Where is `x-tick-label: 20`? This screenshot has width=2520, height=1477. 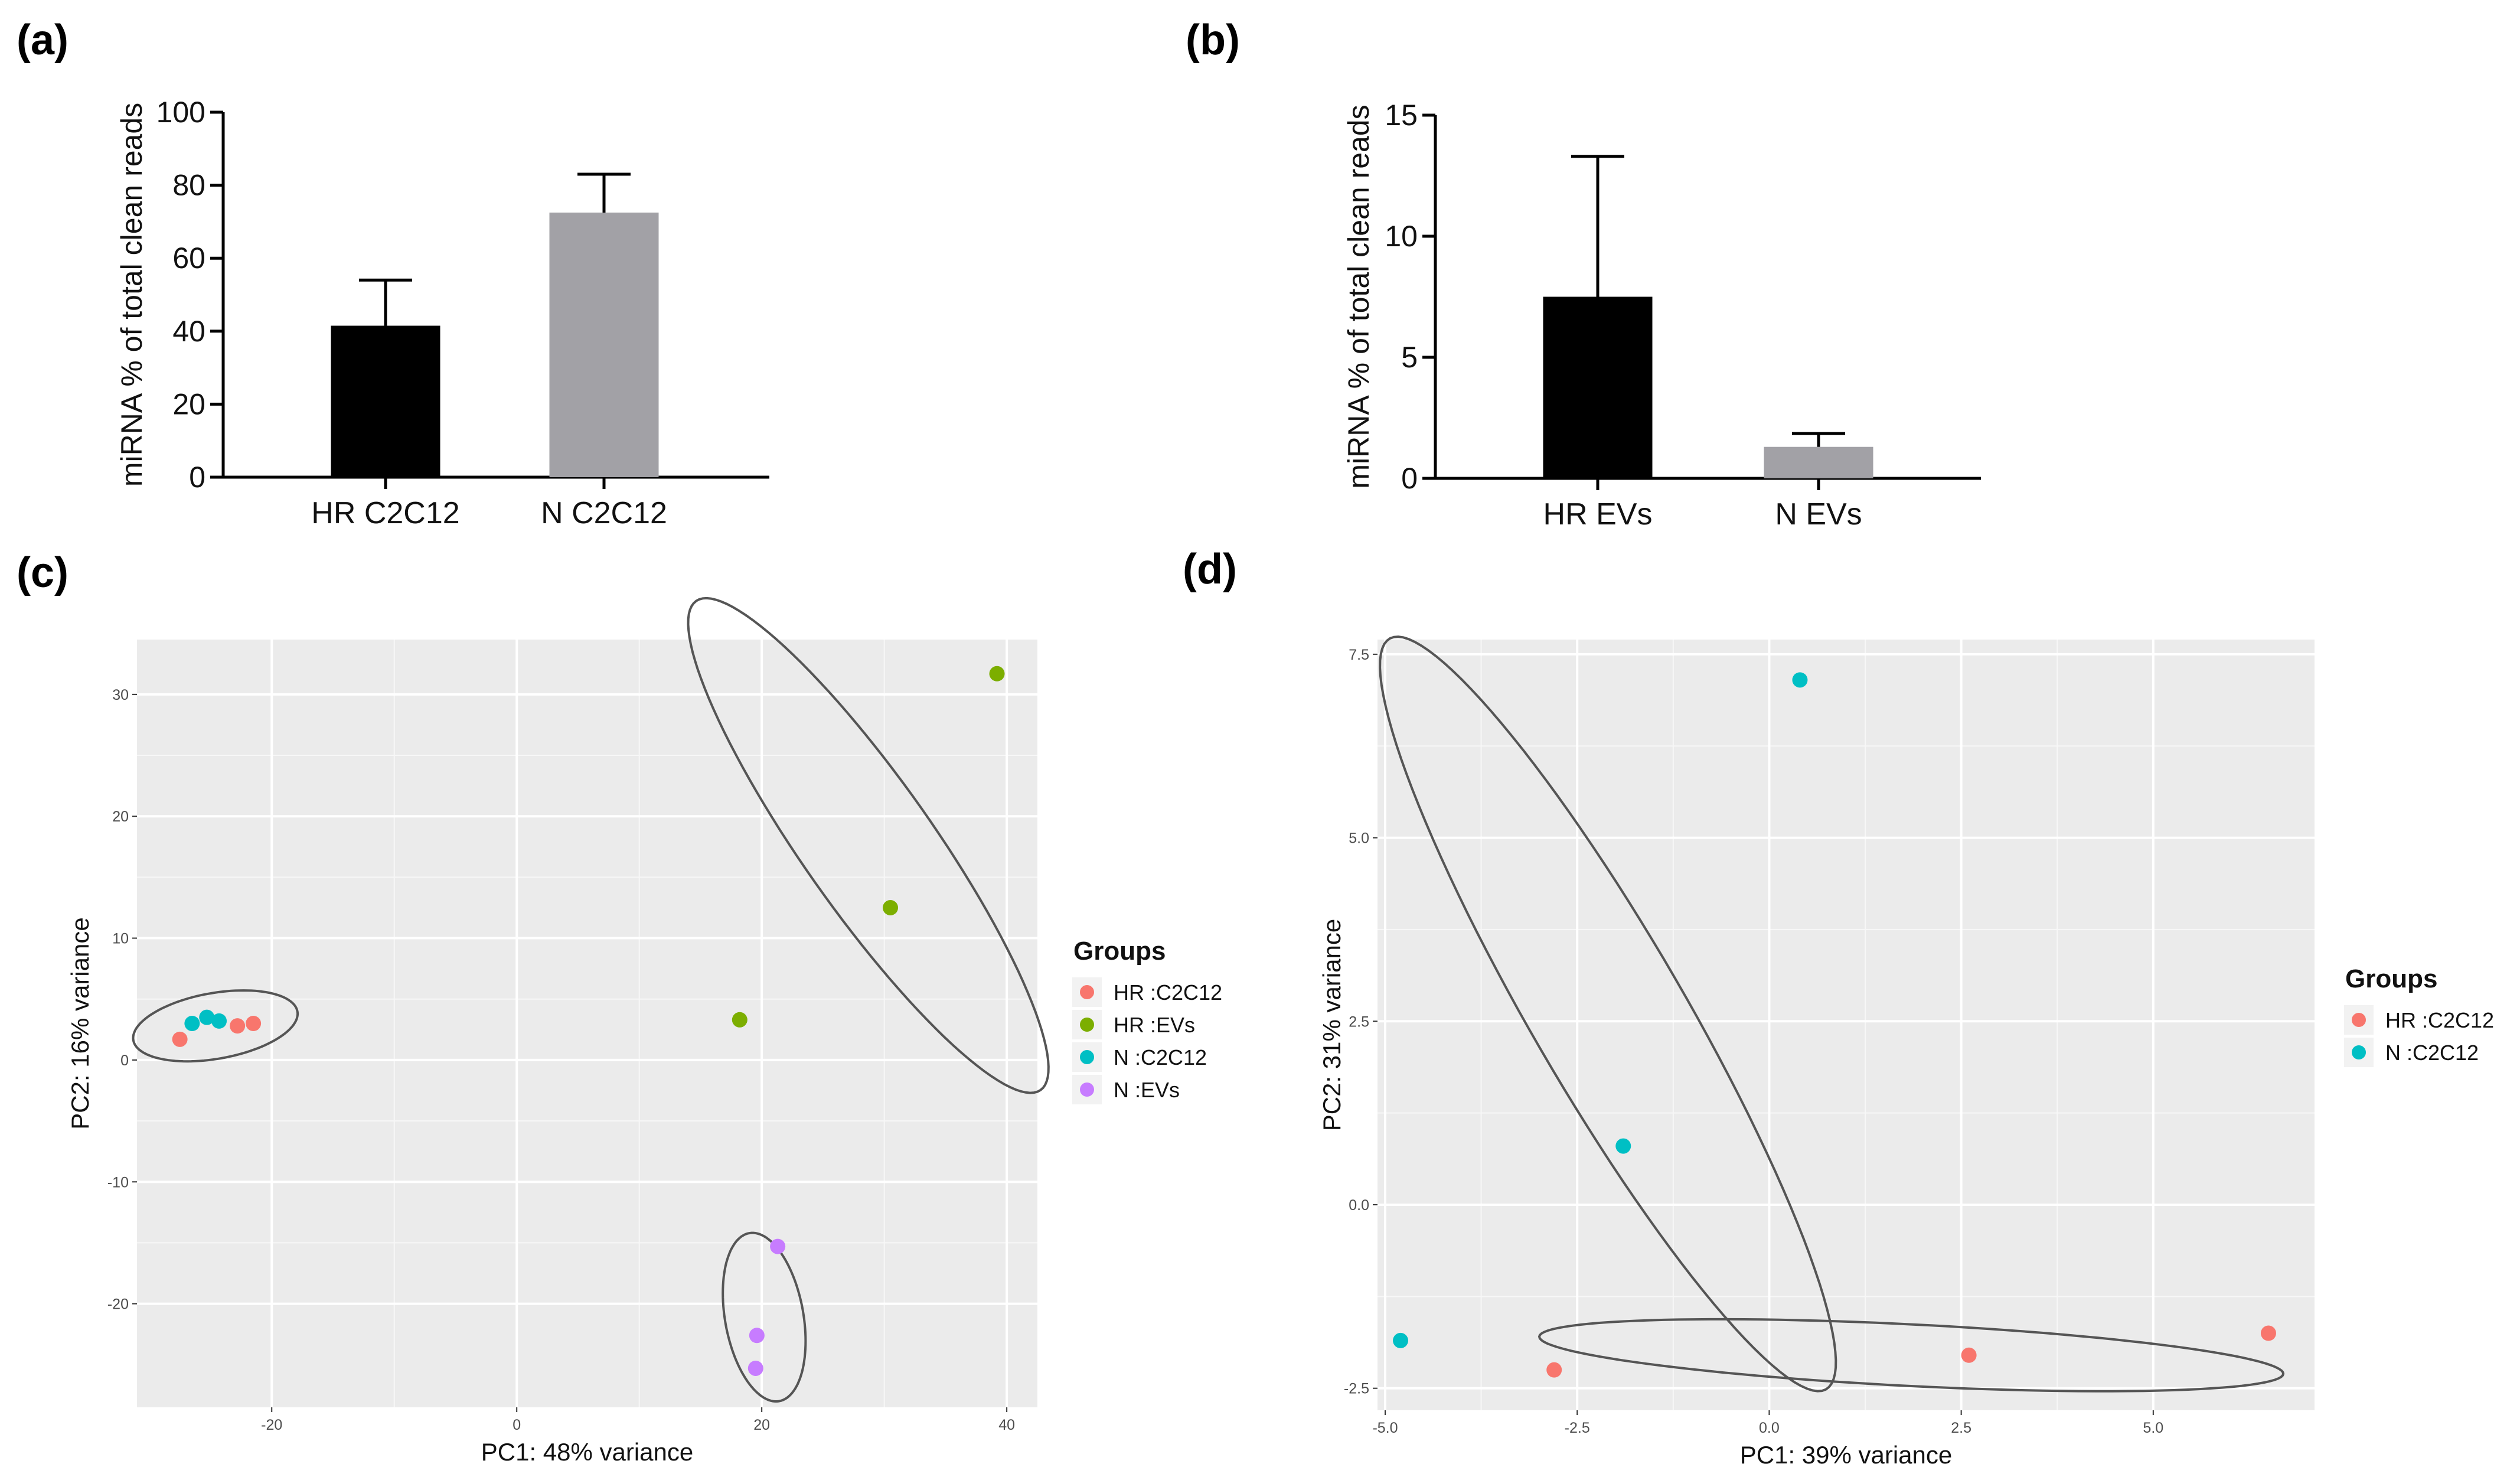 x-tick-label: 20 is located at coordinates (761, 1425).